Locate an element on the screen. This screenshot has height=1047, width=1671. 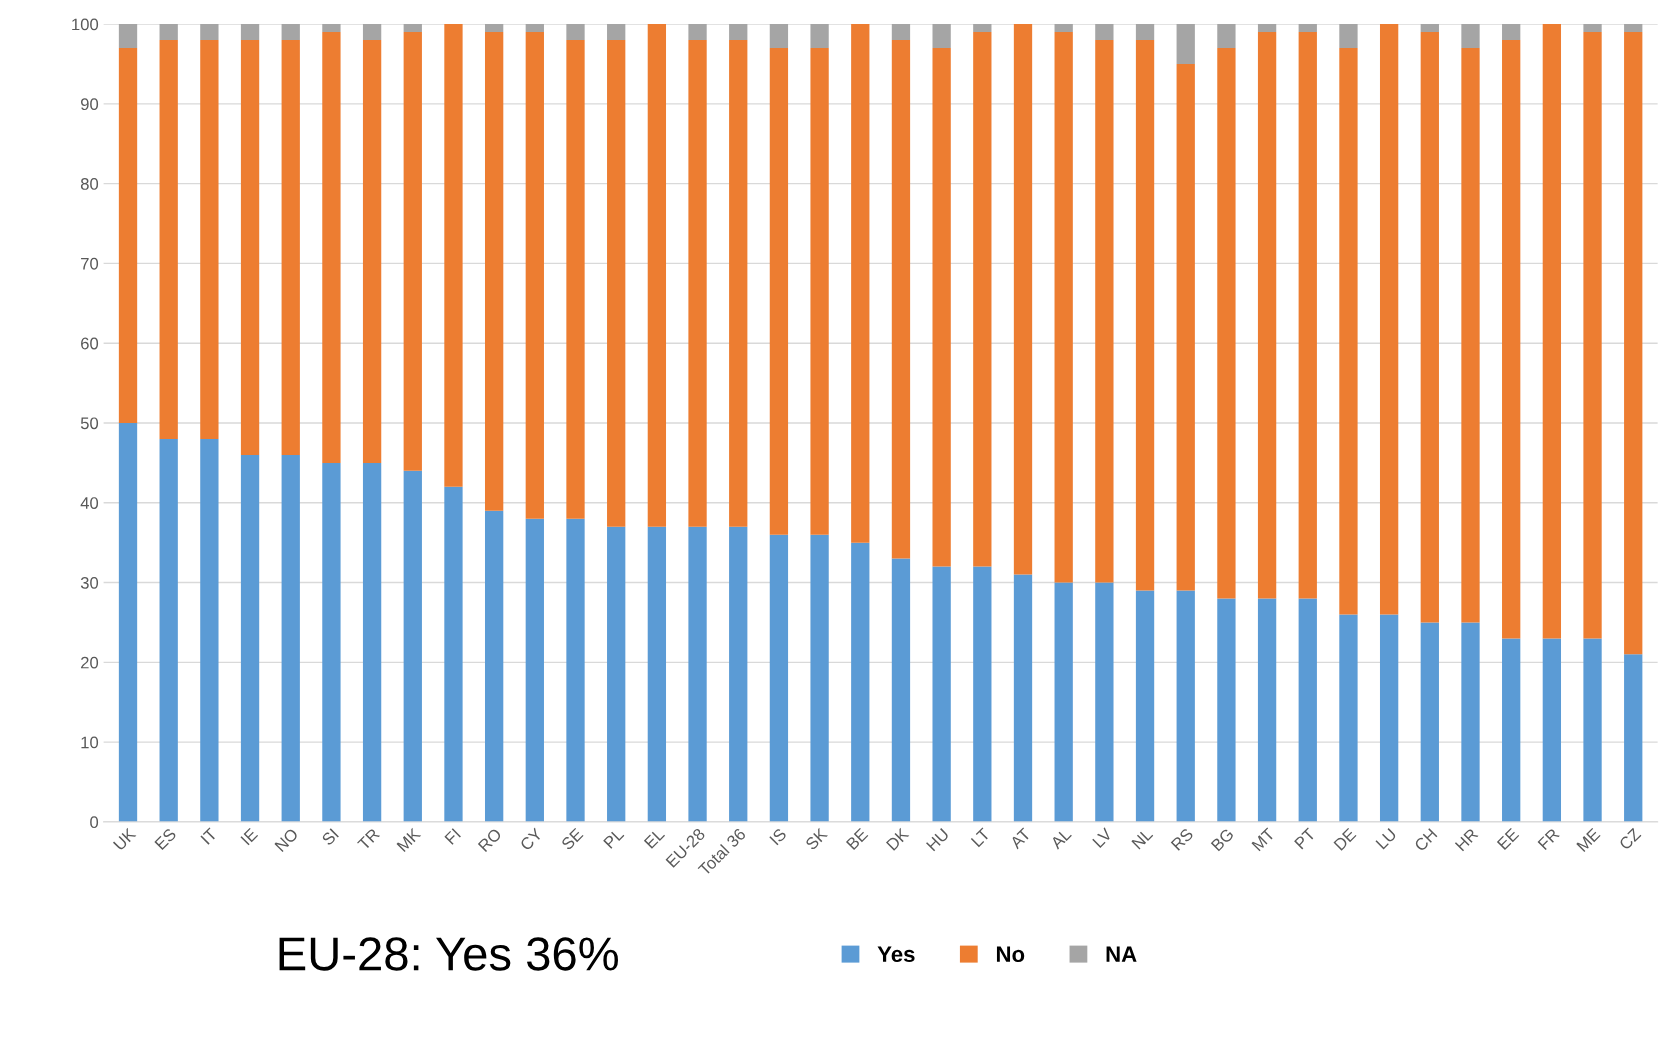
x-tick-label: EL is located at coordinates (654, 838).